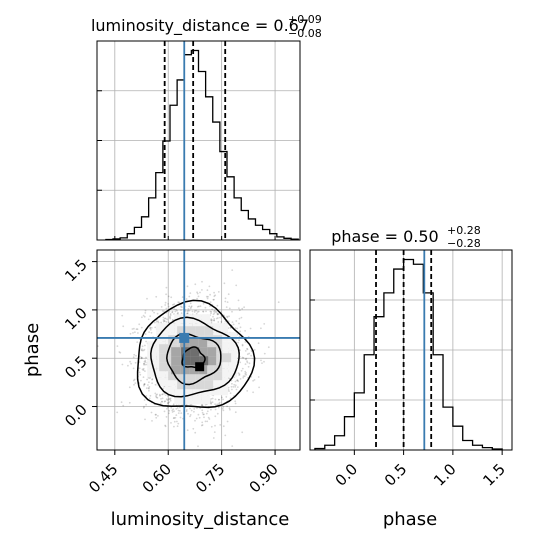 This screenshot has width=550, height=554. I want to click on hist-step-phase, so click(408, 354).